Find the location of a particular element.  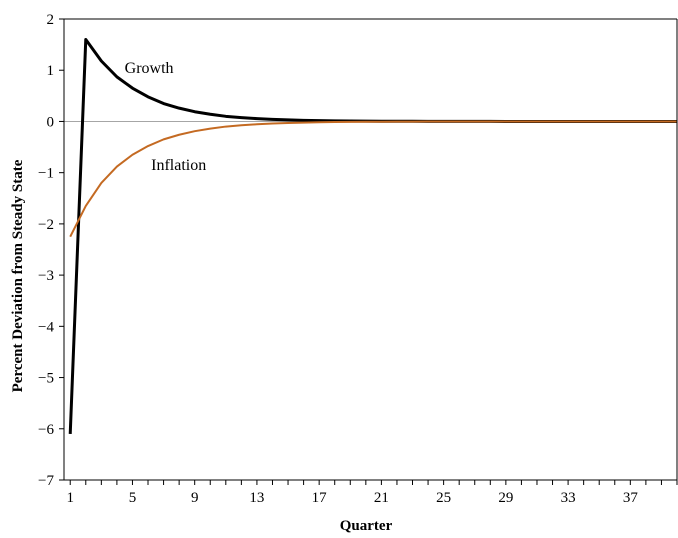

x-tick-label: 9 is located at coordinates (195, 498).